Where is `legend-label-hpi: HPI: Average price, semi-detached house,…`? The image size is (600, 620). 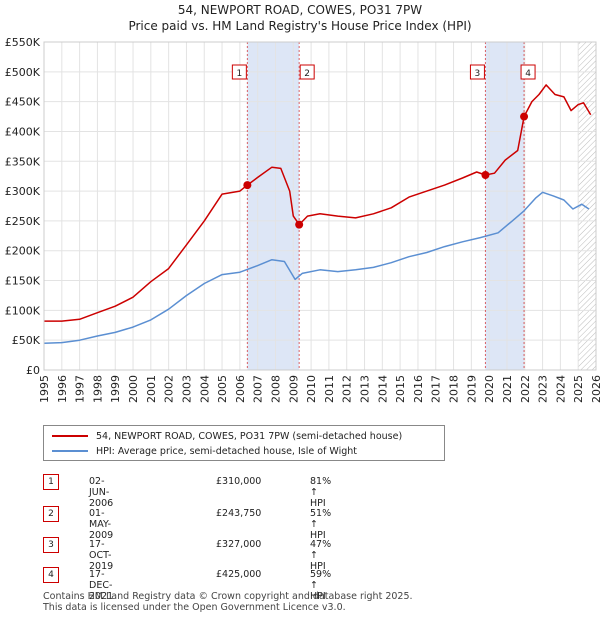
legend-label-hpi: HPI: Average price, semi-detached house,… is located at coordinates (227, 451).